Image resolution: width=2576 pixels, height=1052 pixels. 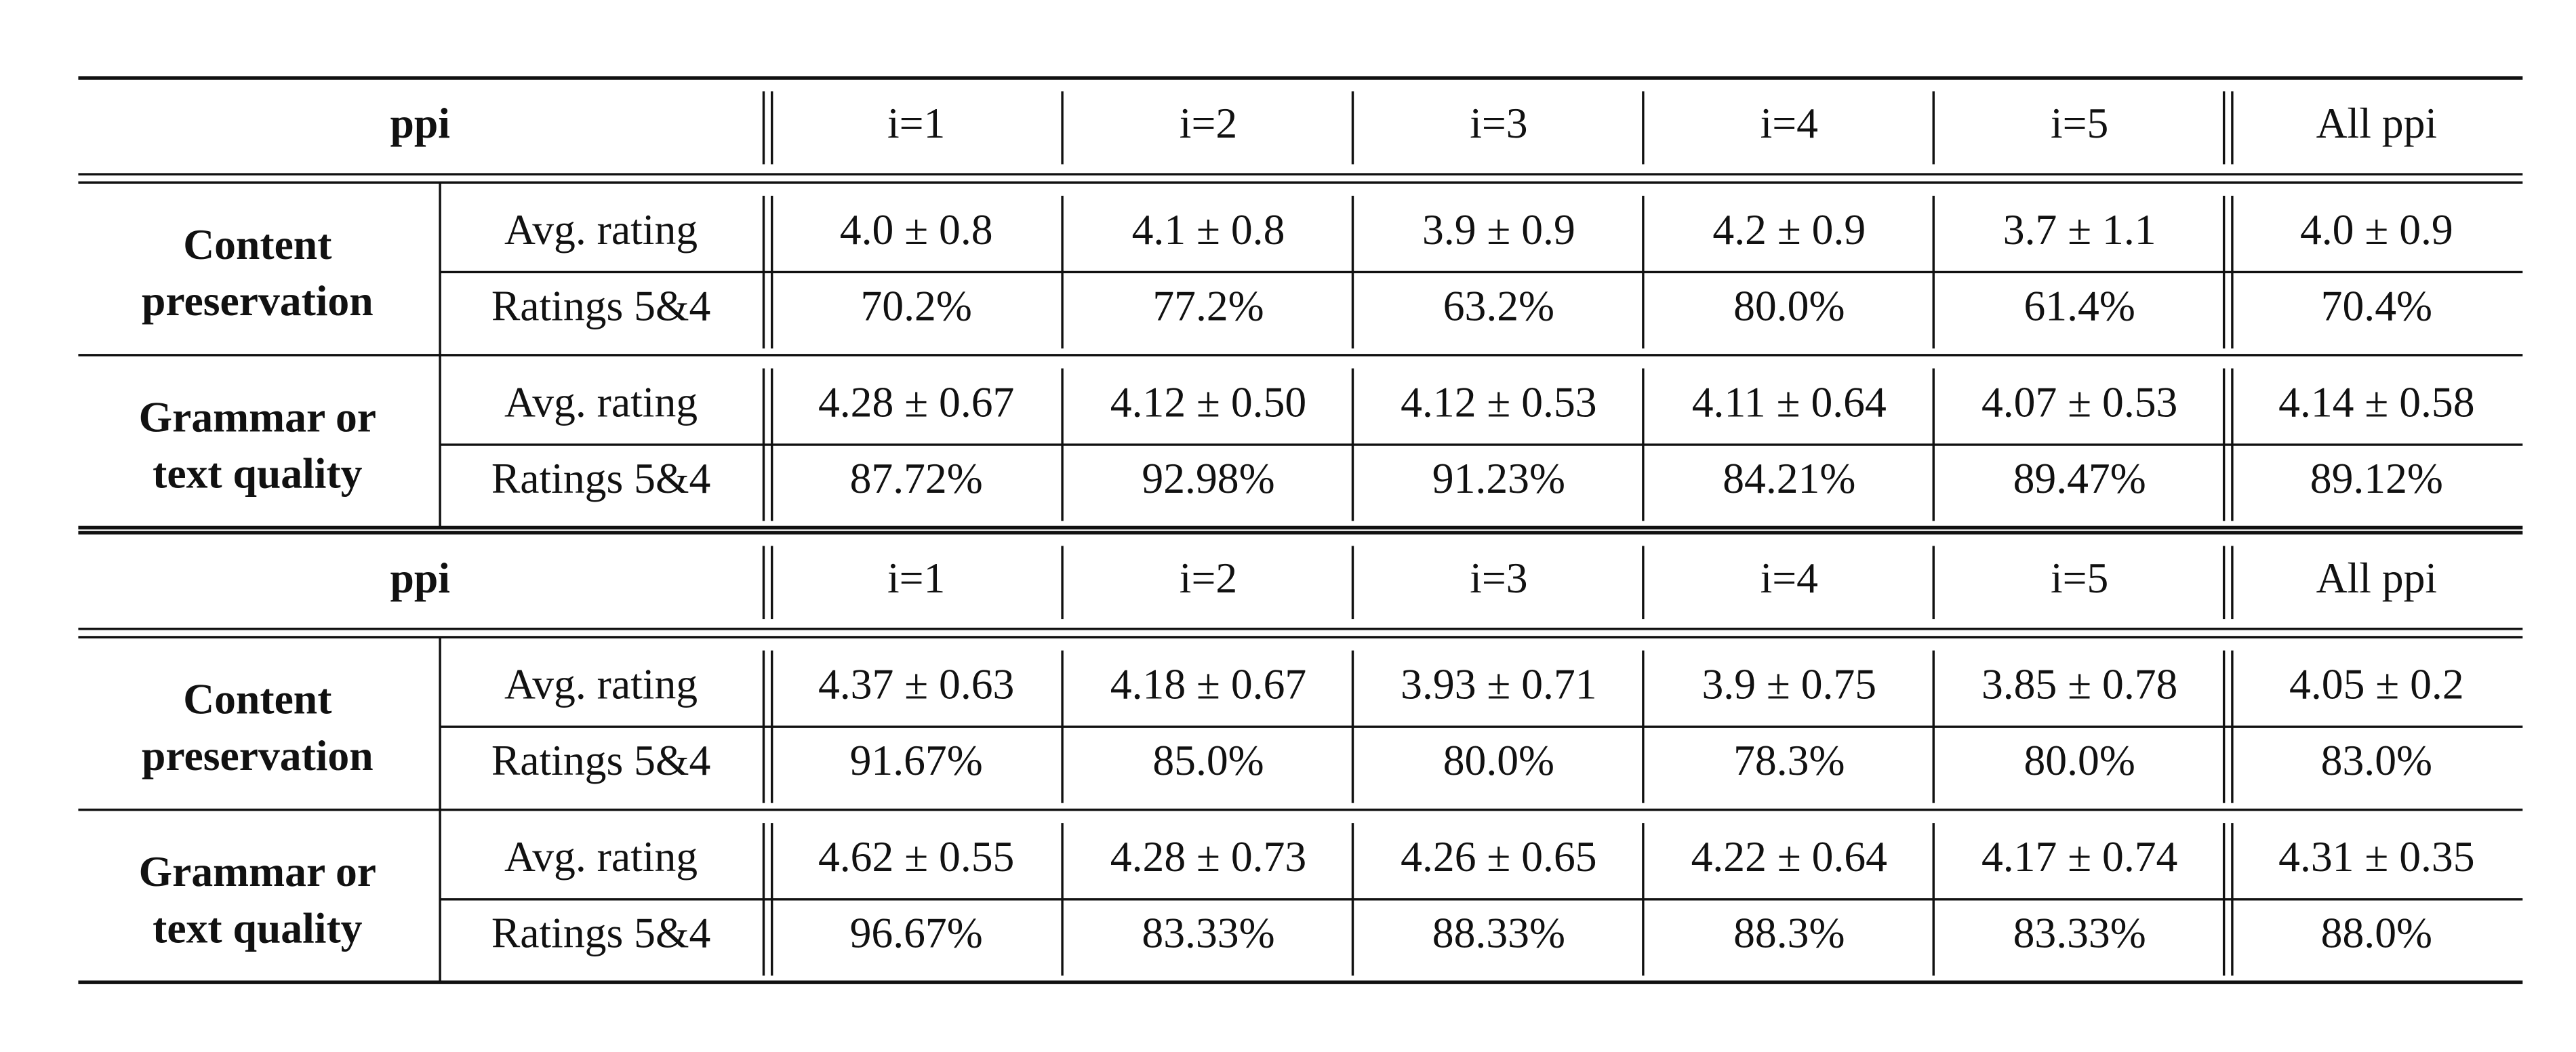 I want to click on cell: 4.28 ± 0.67, so click(x=916, y=402).